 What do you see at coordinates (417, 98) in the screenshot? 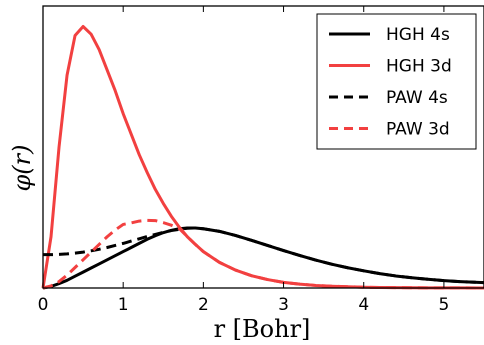
I see `legend-label: PAW 4s` at bounding box center [417, 98].